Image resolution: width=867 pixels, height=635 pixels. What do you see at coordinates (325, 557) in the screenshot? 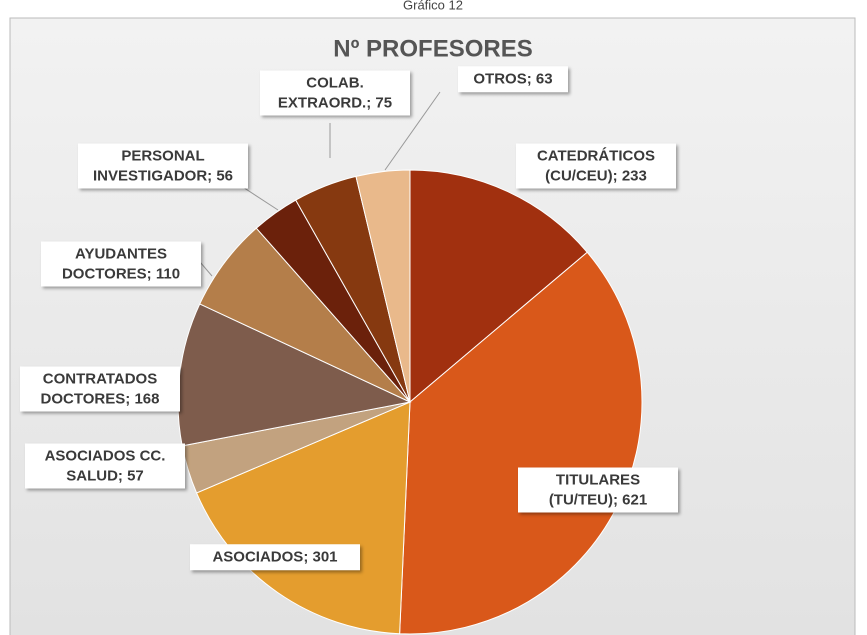
I see `label-value: 301` at bounding box center [325, 557].